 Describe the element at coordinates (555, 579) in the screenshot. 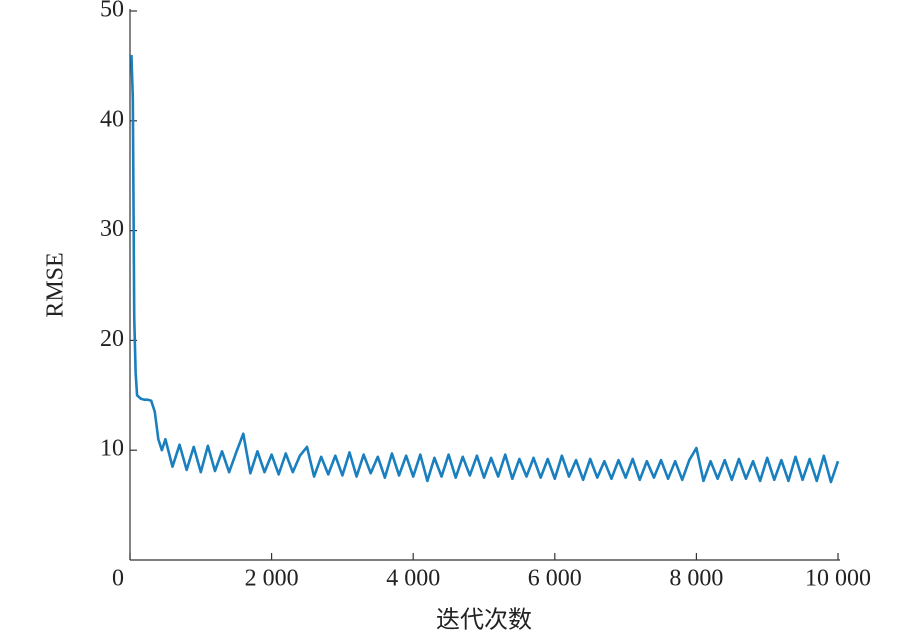

I see `x-tick-label: 6 000` at that location.